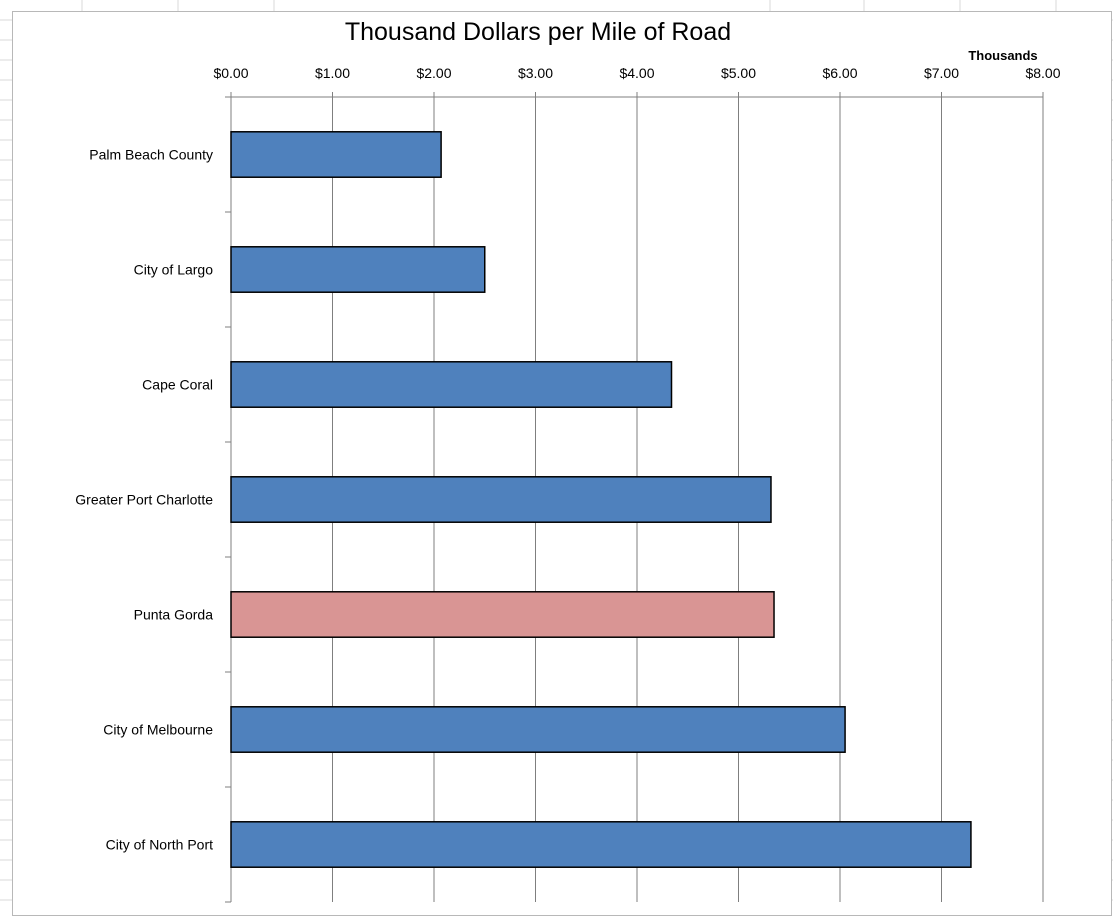 The height and width of the screenshot is (919, 1113). Describe the element at coordinates (151, 155) in the screenshot. I see `category-label: Palm Beach County` at that location.